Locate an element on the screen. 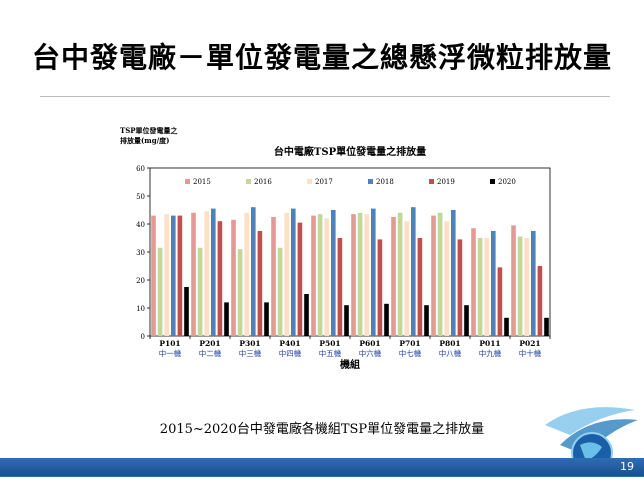  y-axis-label-line1: TSP單位發電量之 is located at coordinates (149, 130).